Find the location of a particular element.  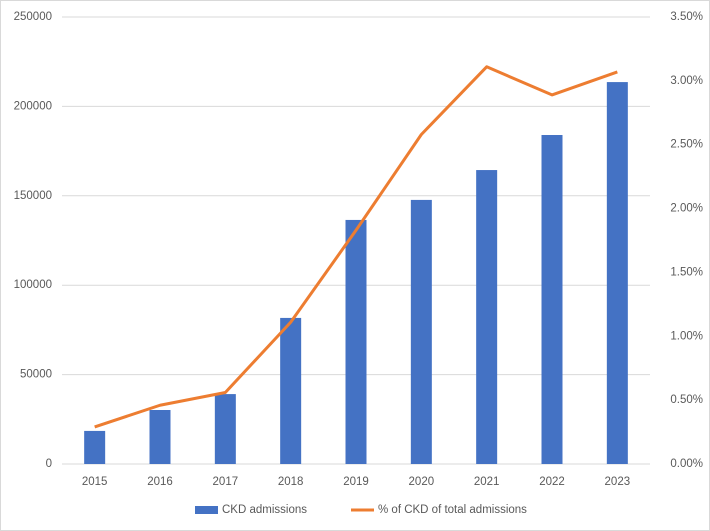

y2-tick-label: 2.50% is located at coordinates (686, 145).